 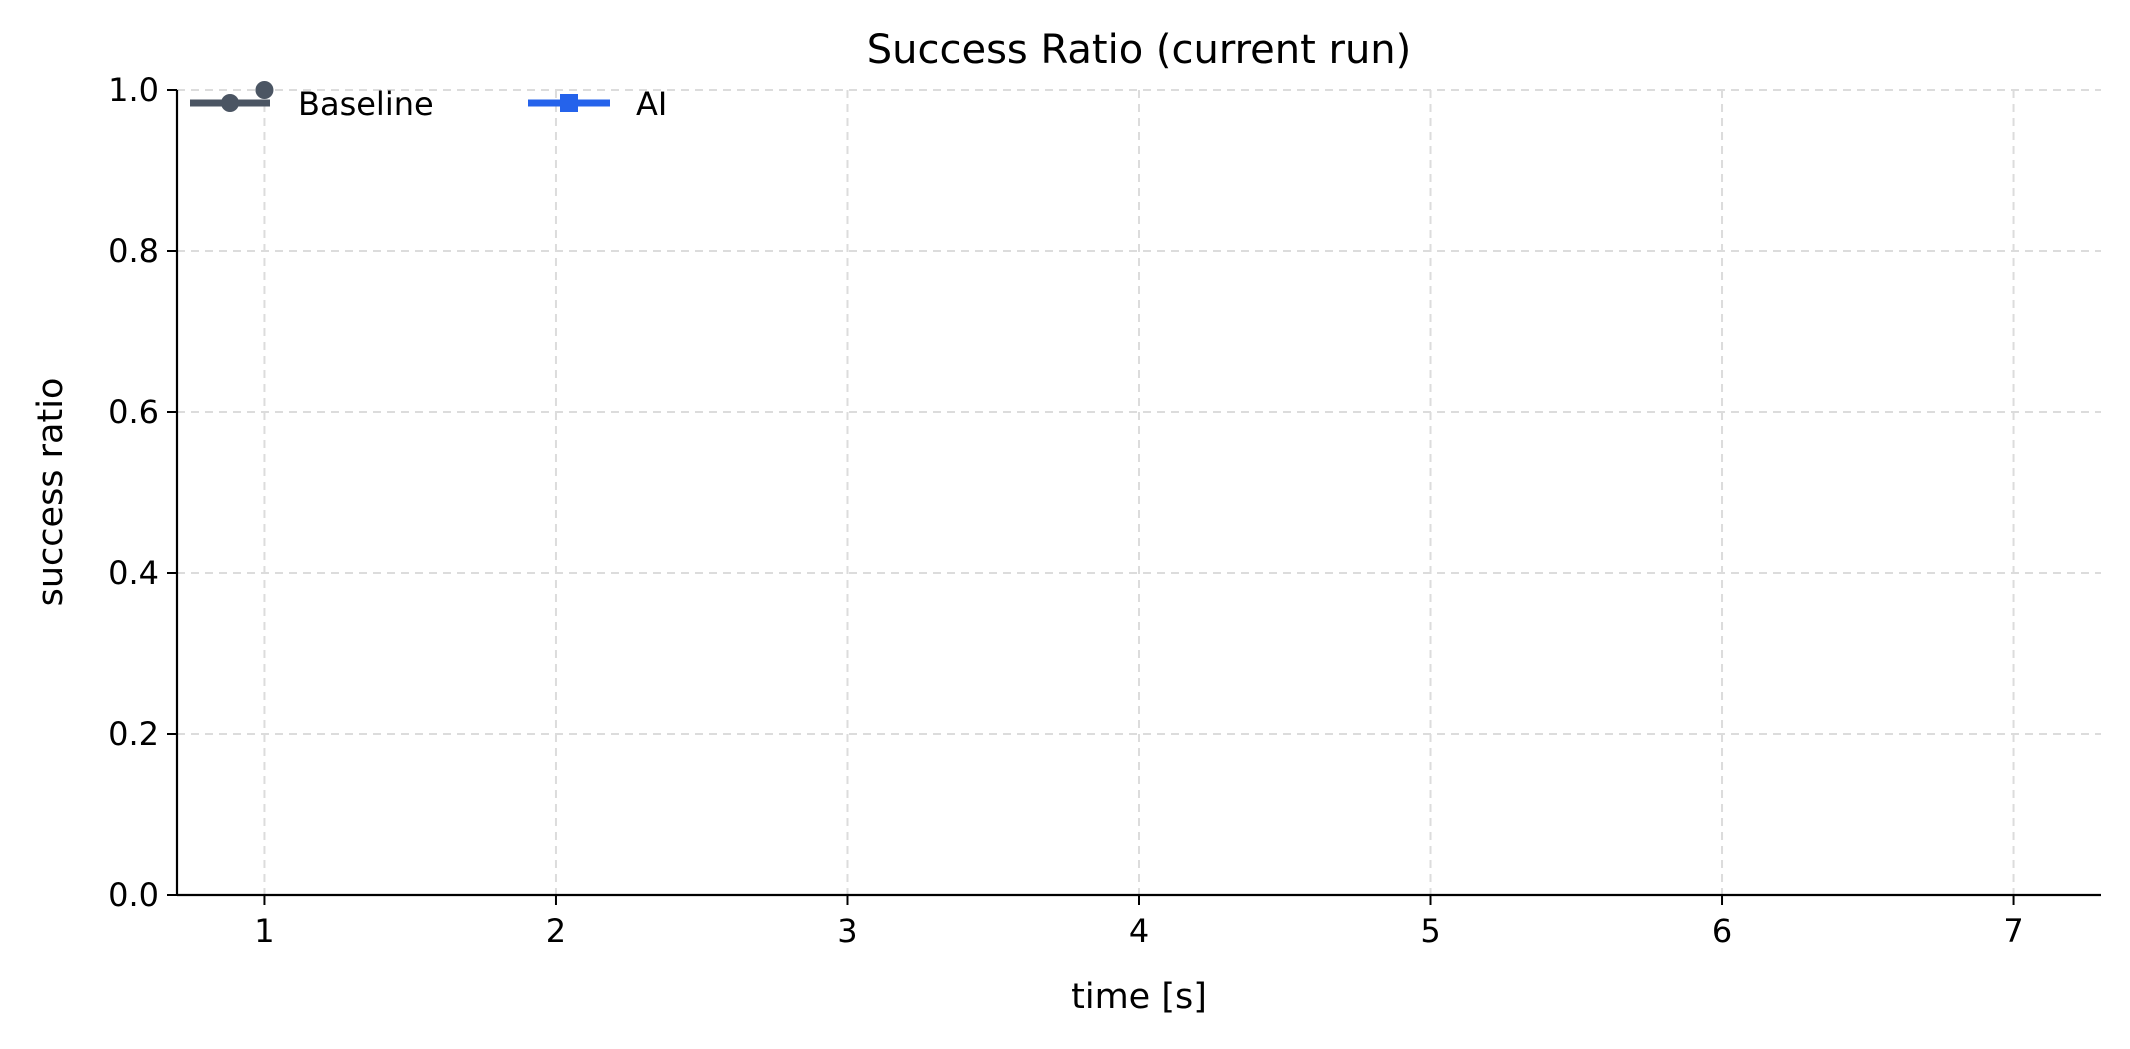 What do you see at coordinates (133, 251) in the screenshot?
I see `y-tick-label: 0.8` at bounding box center [133, 251].